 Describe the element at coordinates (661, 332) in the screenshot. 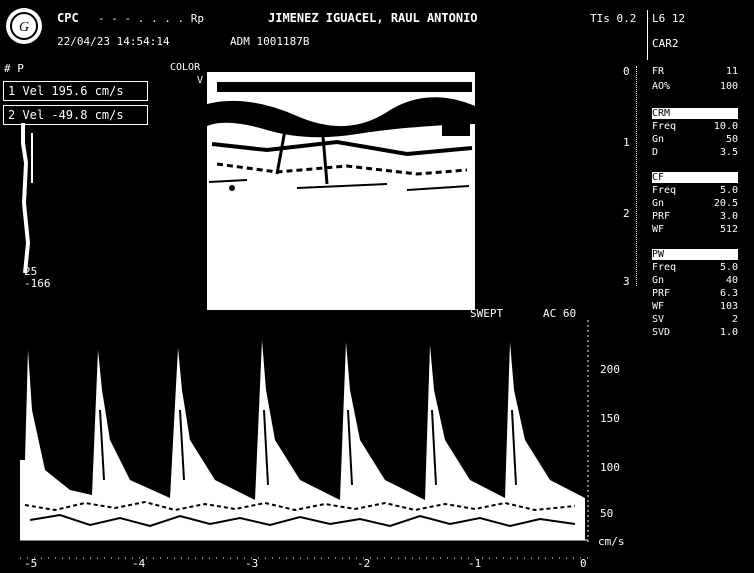

I see `pw-svd-key: SVD` at that location.